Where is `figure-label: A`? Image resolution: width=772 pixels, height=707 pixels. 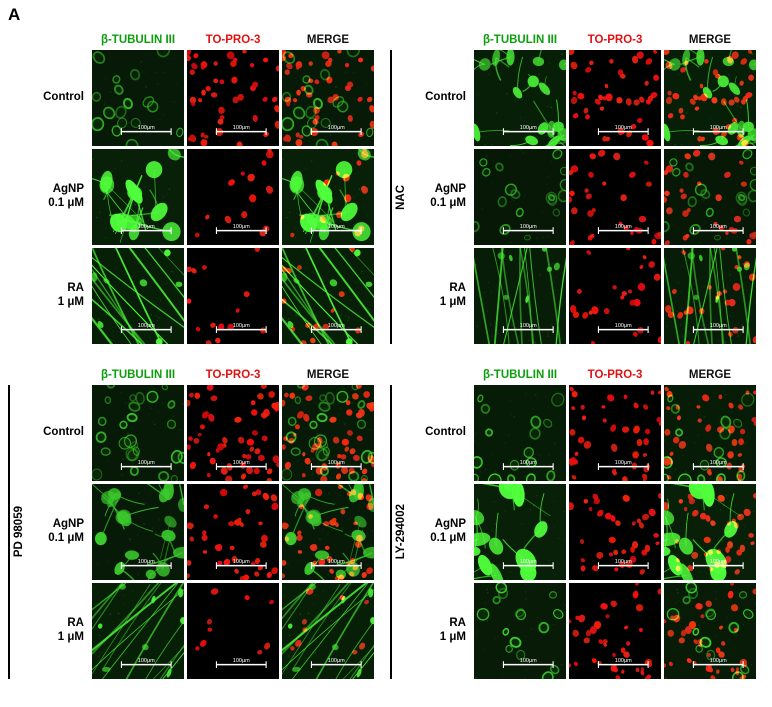 figure-label: A is located at coordinates (14, 14).